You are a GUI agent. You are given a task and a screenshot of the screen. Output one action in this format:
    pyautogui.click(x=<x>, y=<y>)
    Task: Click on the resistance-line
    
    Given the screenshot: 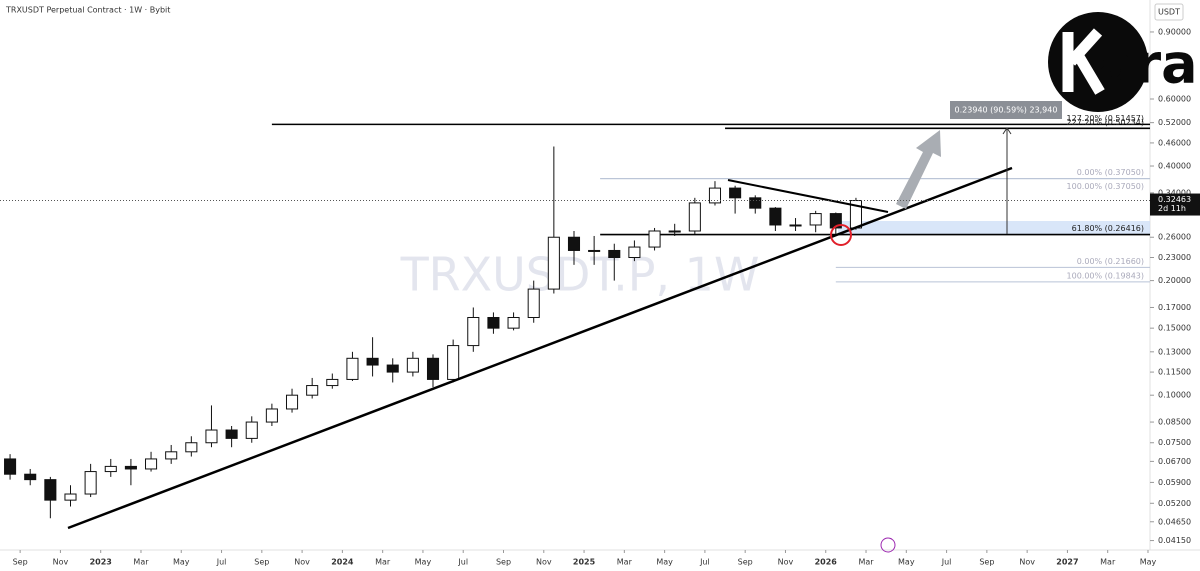 What is the action you would take?
    pyautogui.click(x=808, y=196)
    